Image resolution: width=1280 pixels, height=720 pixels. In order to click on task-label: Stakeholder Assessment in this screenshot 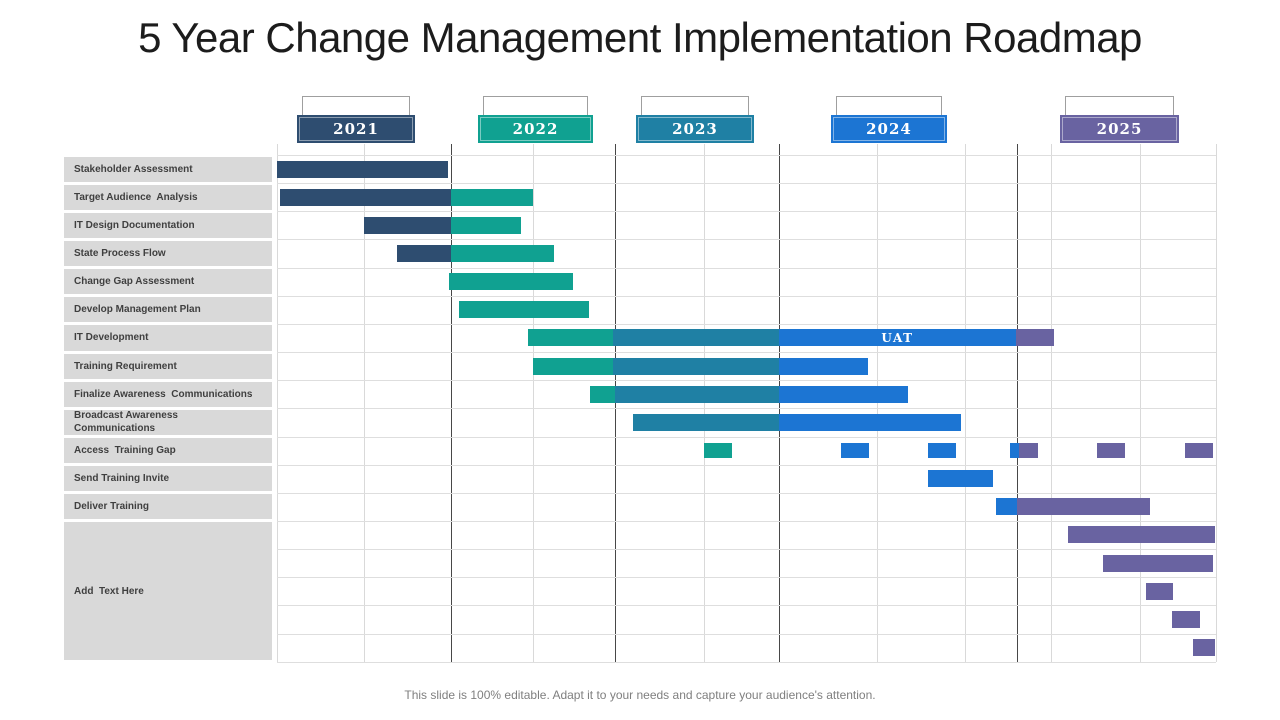, I will do `click(168, 169)`.